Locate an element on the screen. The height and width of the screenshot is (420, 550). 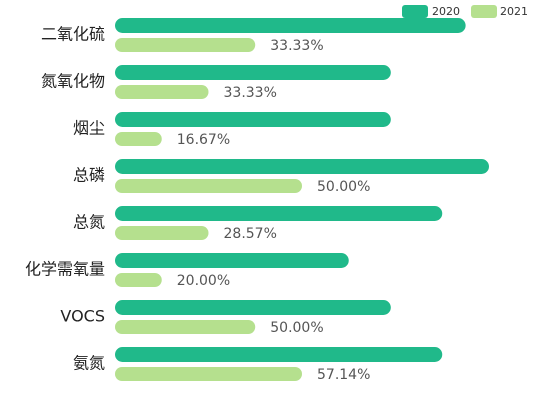
value-label: 28.57% is located at coordinates (250, 234).